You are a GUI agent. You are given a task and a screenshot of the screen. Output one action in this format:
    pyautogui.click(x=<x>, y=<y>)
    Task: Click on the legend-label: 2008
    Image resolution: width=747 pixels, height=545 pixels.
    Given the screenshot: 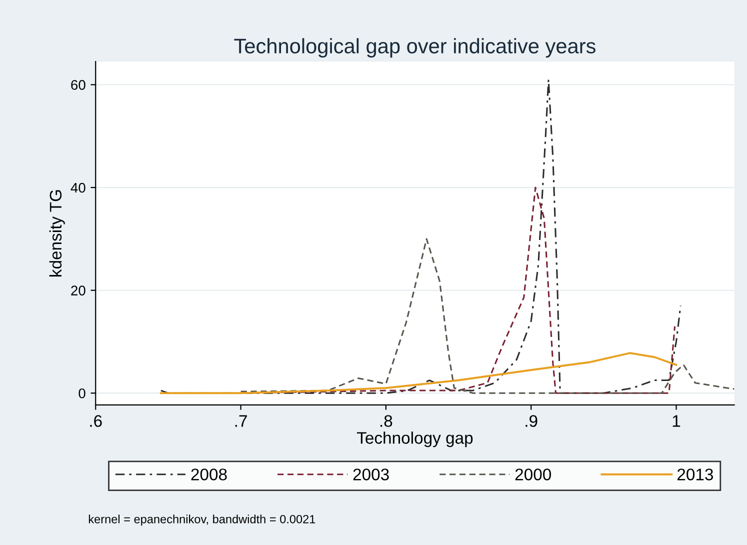 What is the action you would take?
    pyautogui.click(x=209, y=474)
    